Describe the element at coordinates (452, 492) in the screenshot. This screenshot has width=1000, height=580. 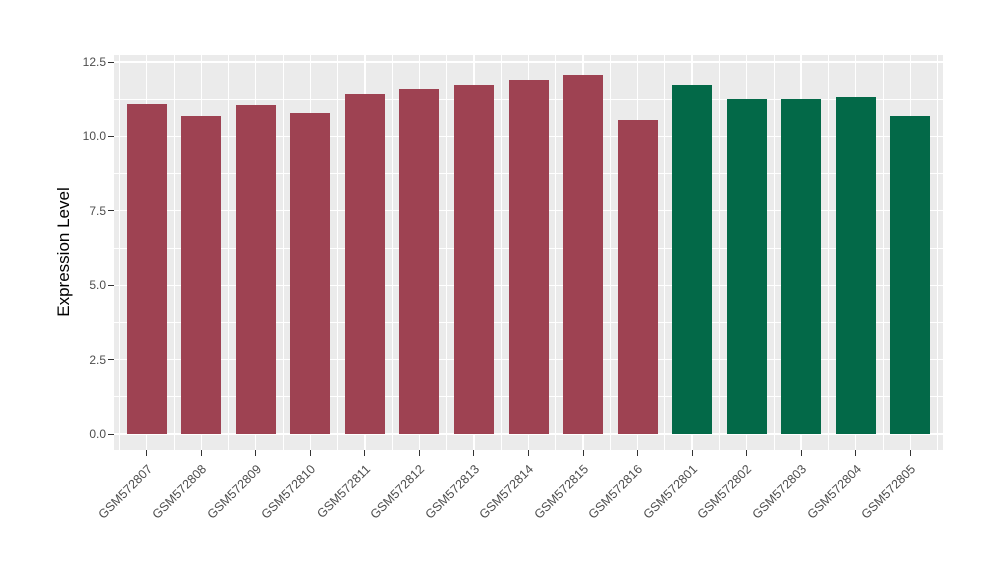
I see `x-tick-label: GSM572813` at that location.